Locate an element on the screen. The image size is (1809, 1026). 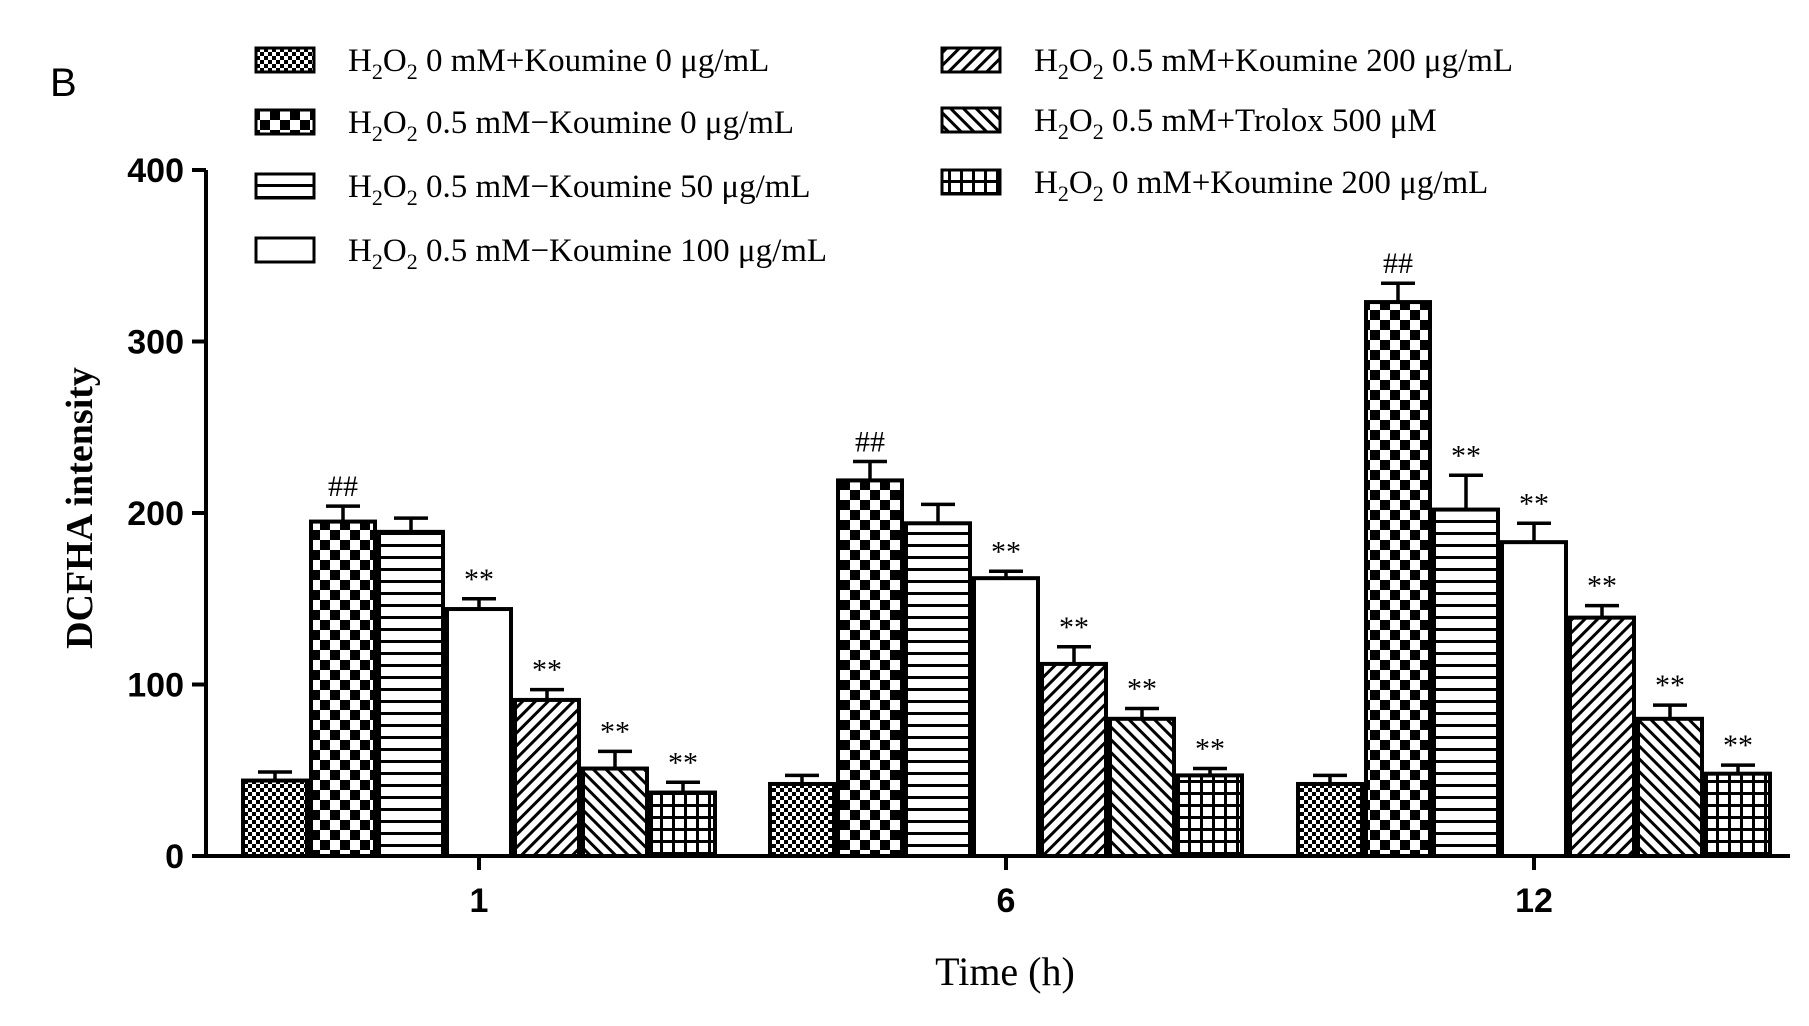
y-tick-label: 100 is located at coordinates (155, 686).